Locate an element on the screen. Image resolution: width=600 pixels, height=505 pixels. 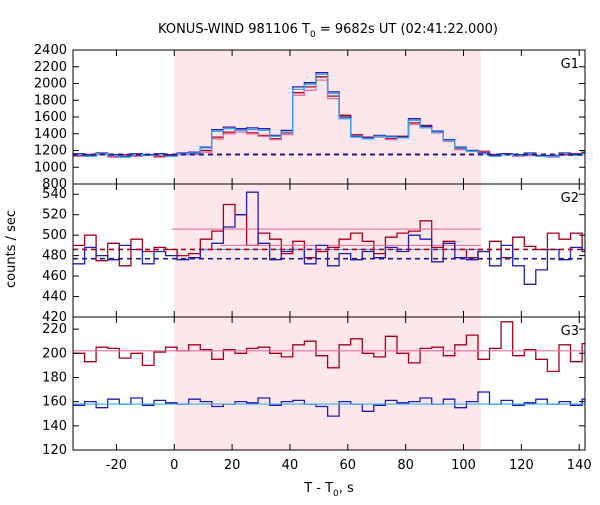
y-tick-label: 1400 is located at coordinates (50, 134).